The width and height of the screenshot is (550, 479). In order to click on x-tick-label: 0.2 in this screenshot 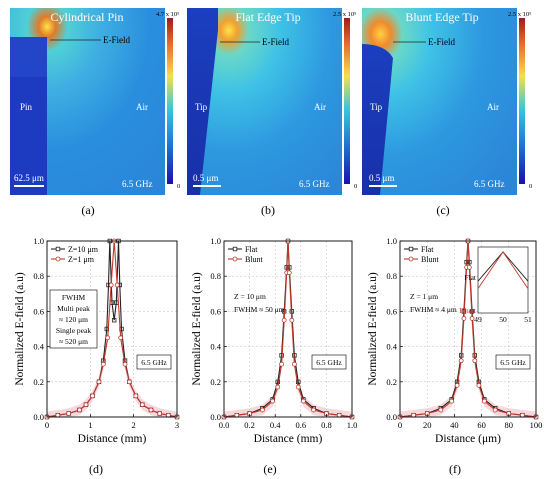, I will do `click(249, 425)`.